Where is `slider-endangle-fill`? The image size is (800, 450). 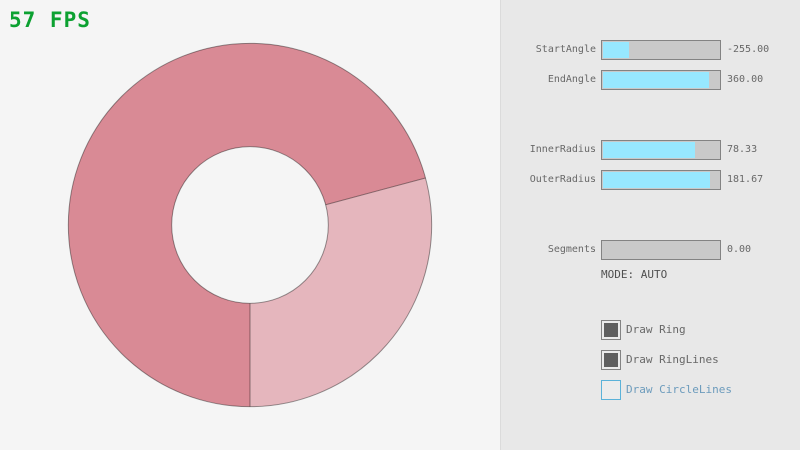
slider-endangle-fill is located at coordinates (656, 80).